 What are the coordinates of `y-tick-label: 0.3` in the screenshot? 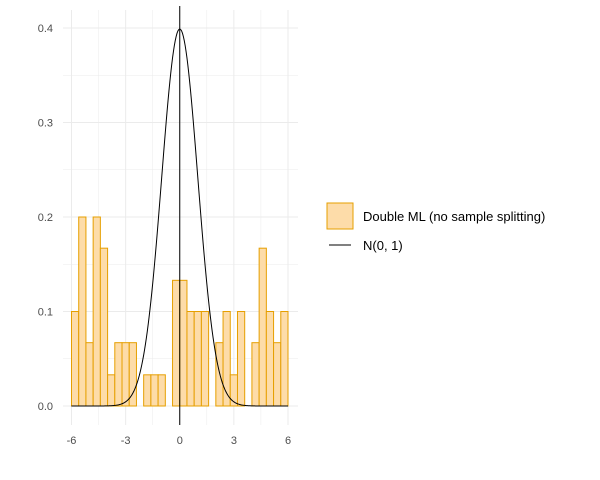 It's located at (45, 124).